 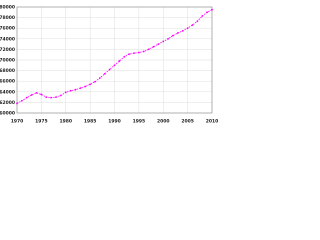 What do you see at coordinates (7, 39) in the screenshot?
I see `y-tick-label: 74000` at bounding box center [7, 39].